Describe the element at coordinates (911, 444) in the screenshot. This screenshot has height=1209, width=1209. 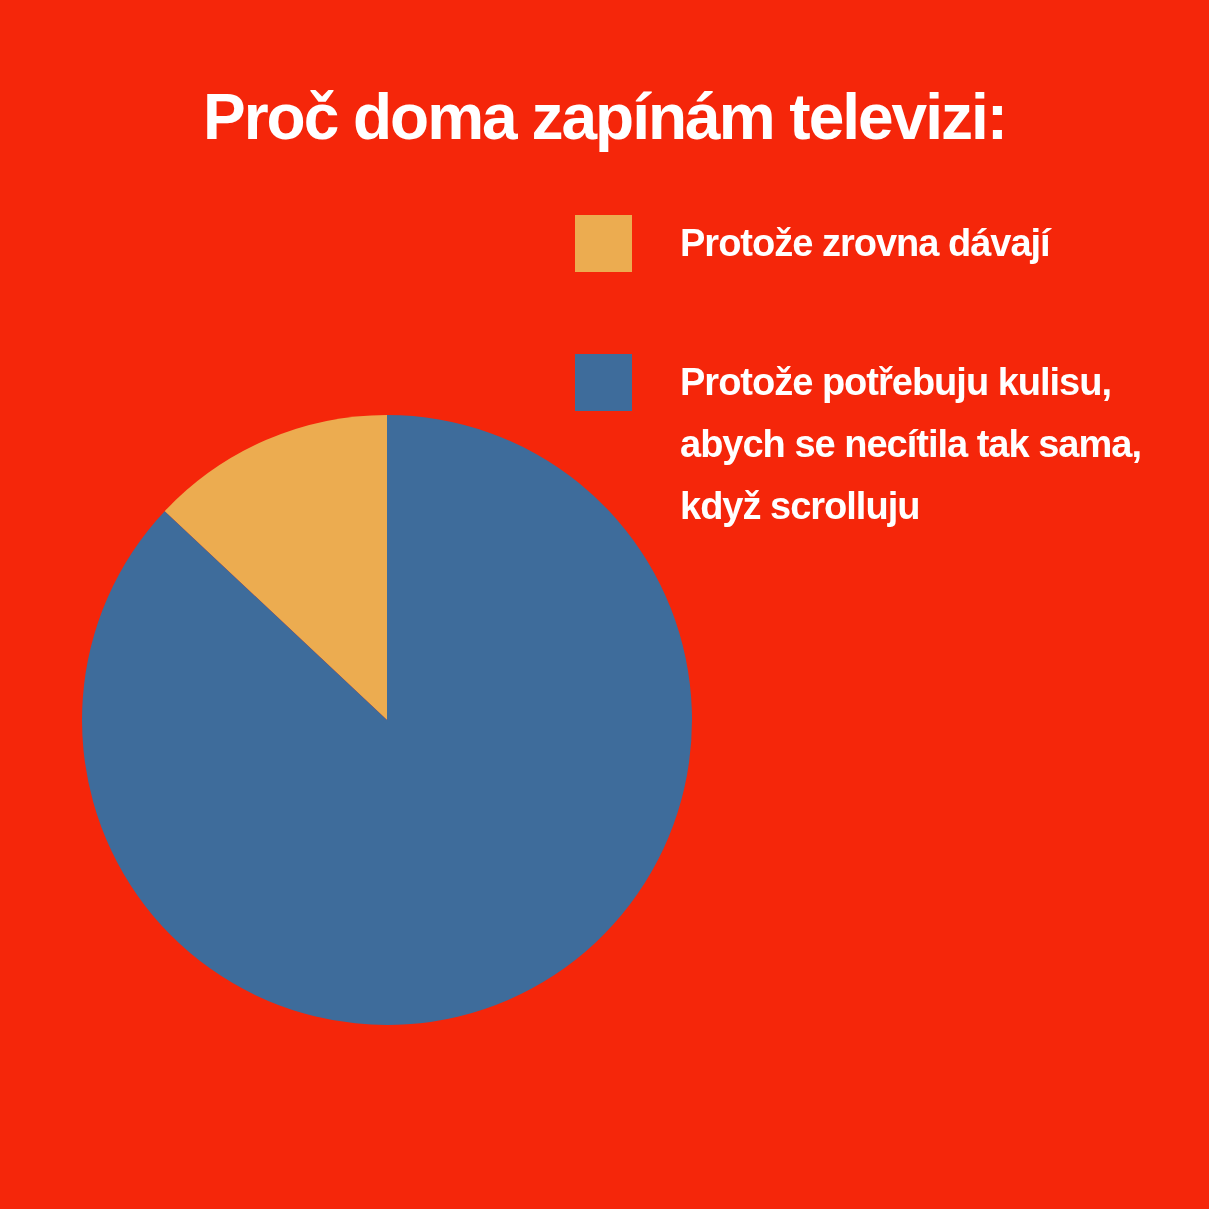
I see `legend-label: Protože potřebuju kulisu, abych se necítila tak sama, když scrolluju` at that location.